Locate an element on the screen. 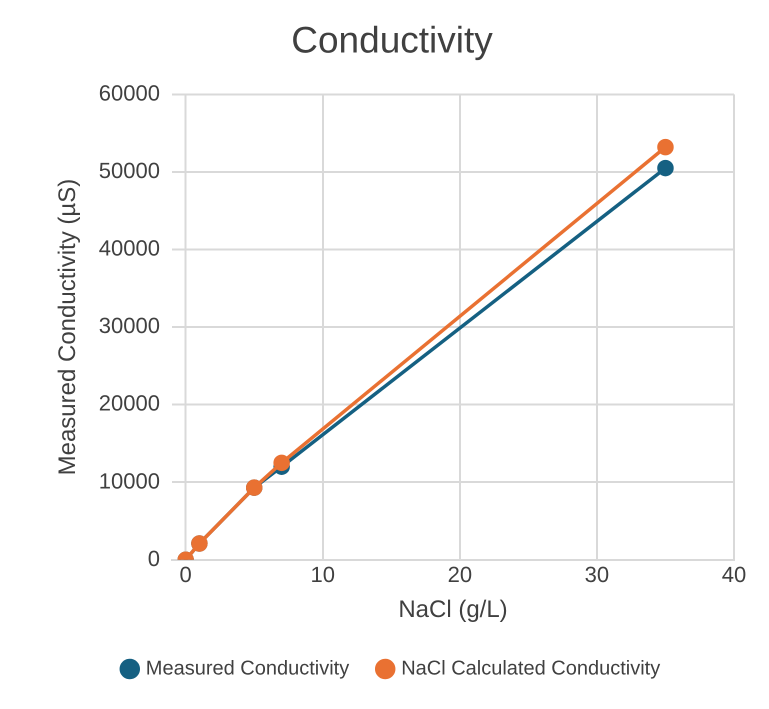  x-tick-label: 40 is located at coordinates (734, 575).